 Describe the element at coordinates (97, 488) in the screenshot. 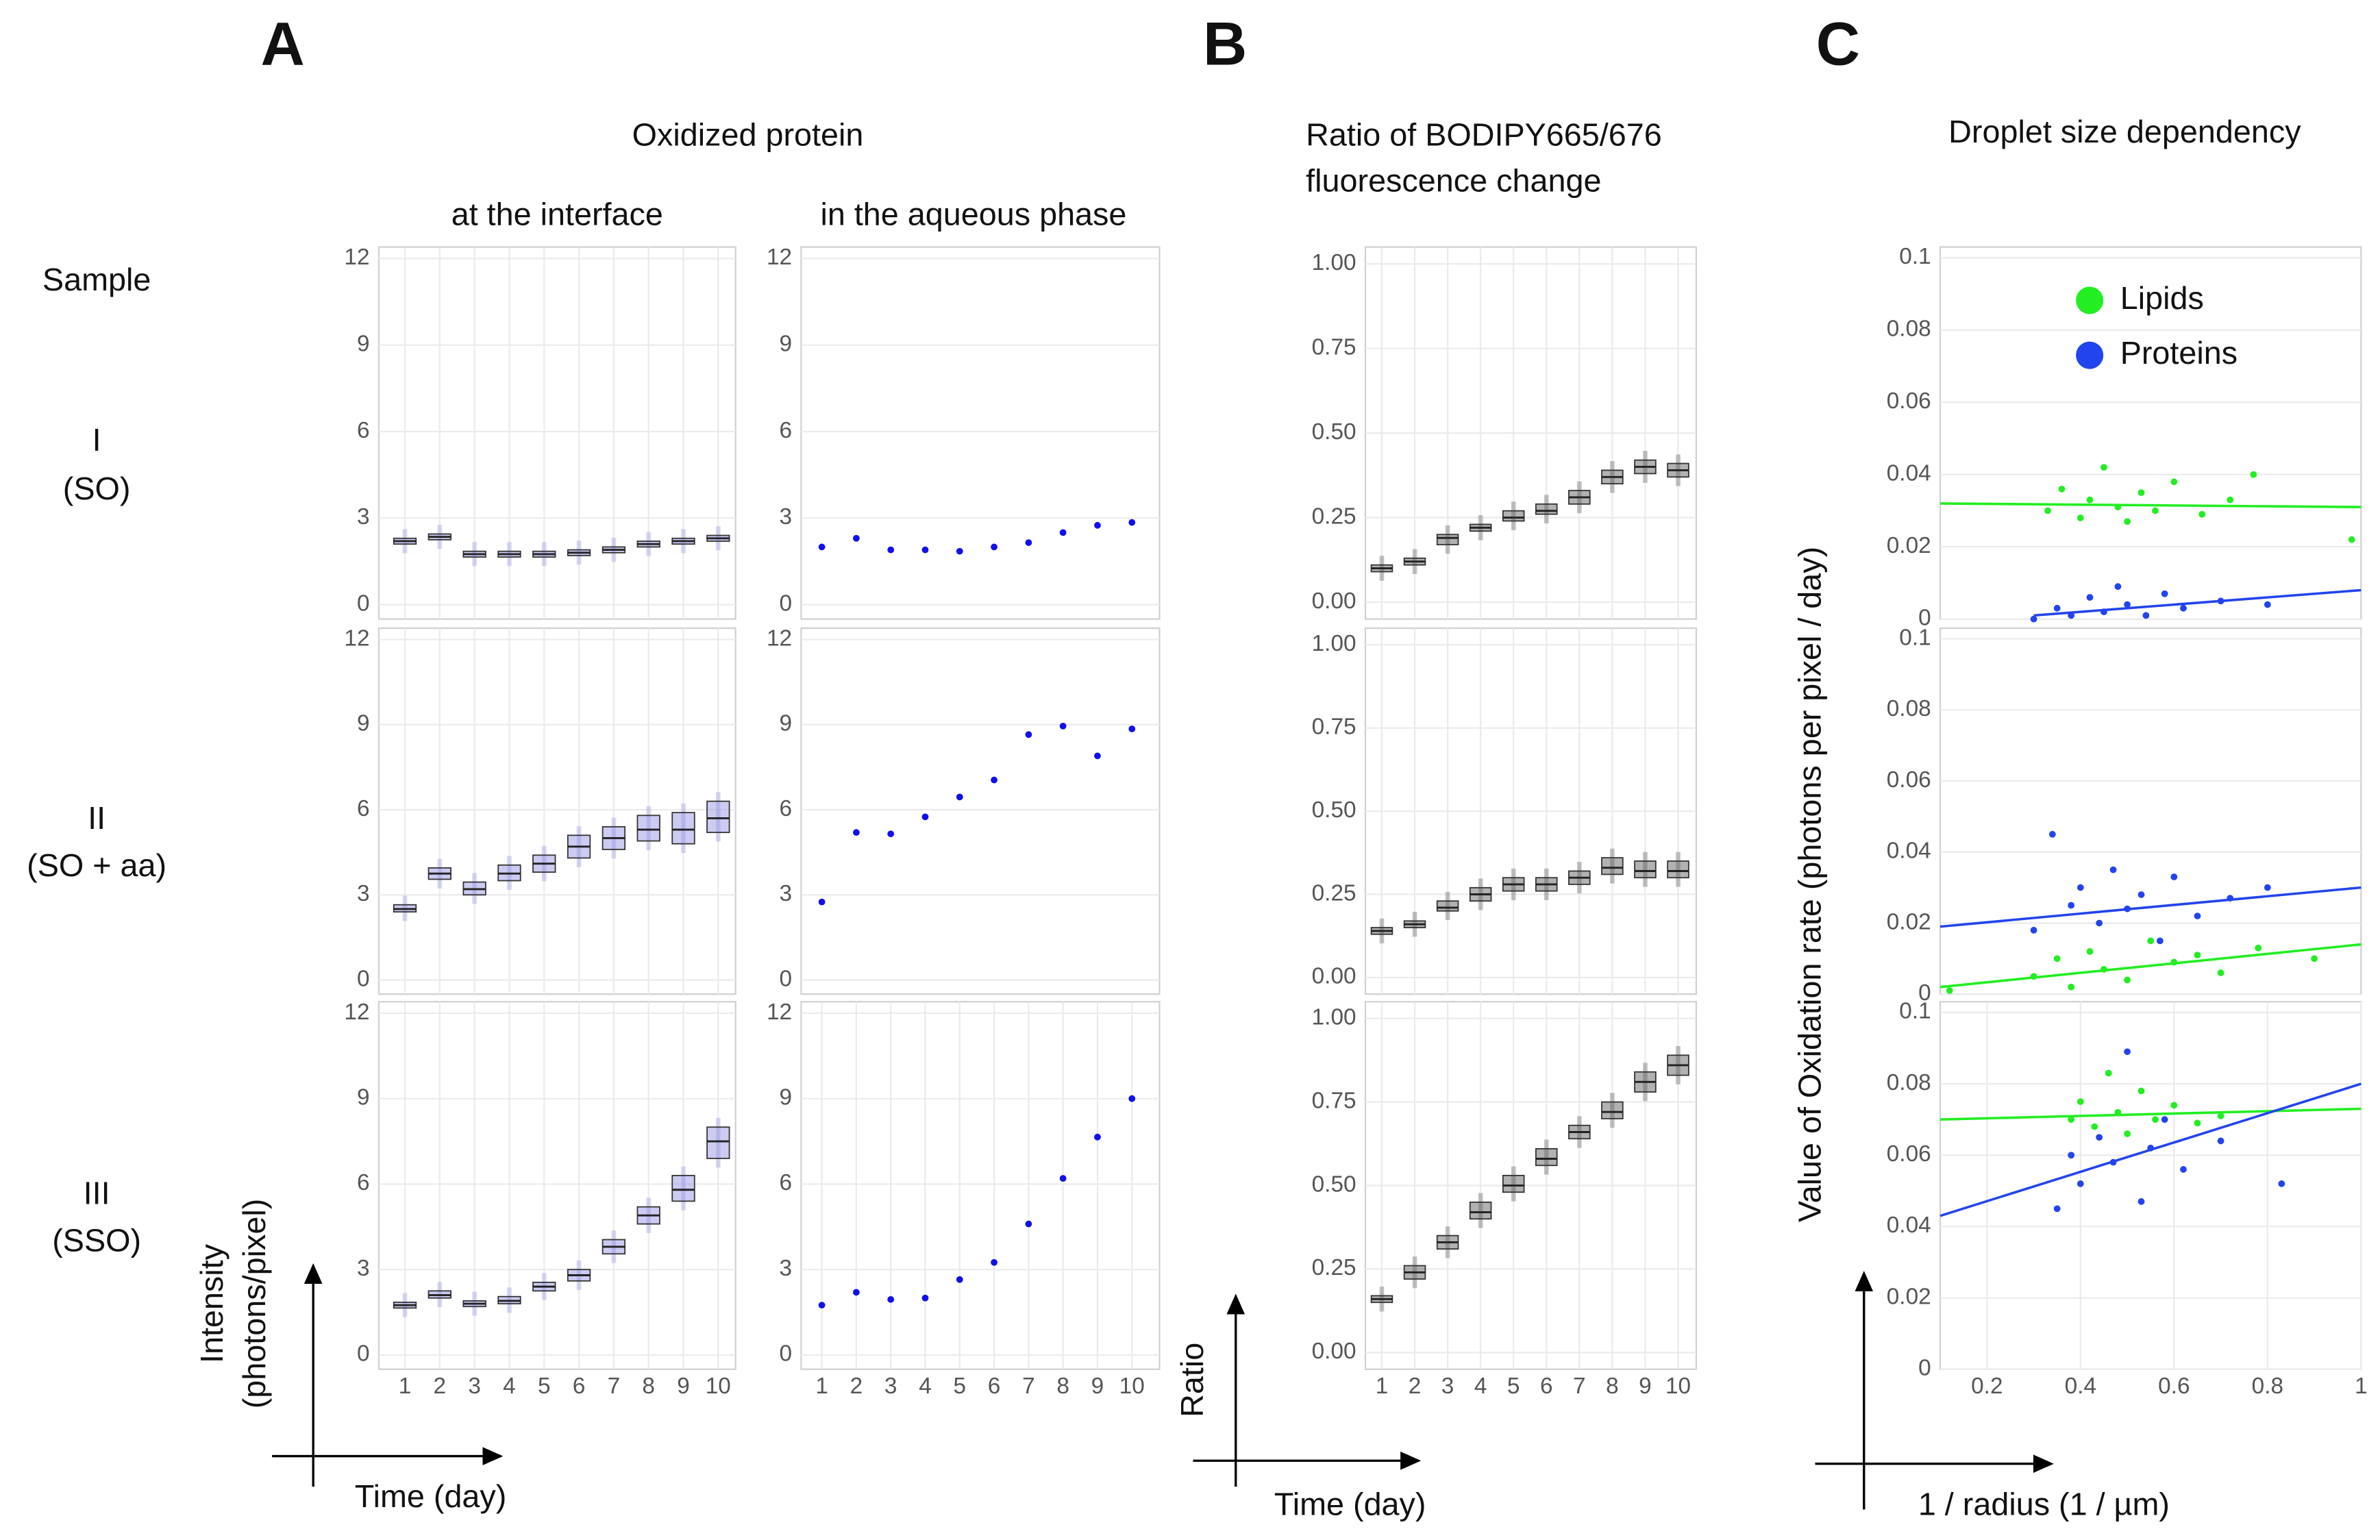

I see `row-label: (SO)` at that location.